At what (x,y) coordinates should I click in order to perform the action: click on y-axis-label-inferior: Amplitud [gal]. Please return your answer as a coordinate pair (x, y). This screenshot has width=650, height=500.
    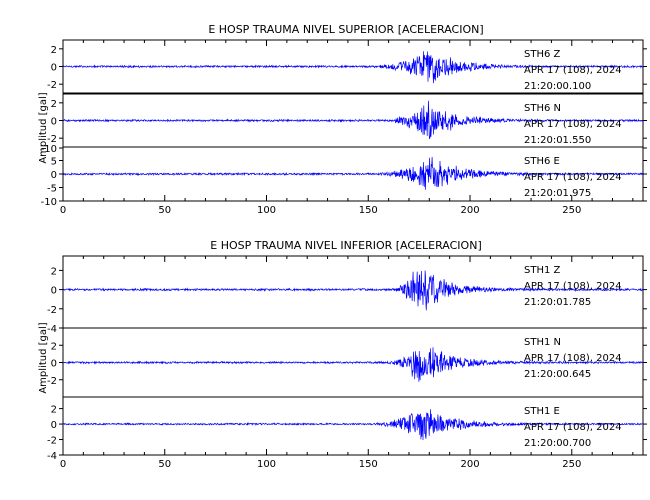
    Looking at the image, I should click on (43, 357).